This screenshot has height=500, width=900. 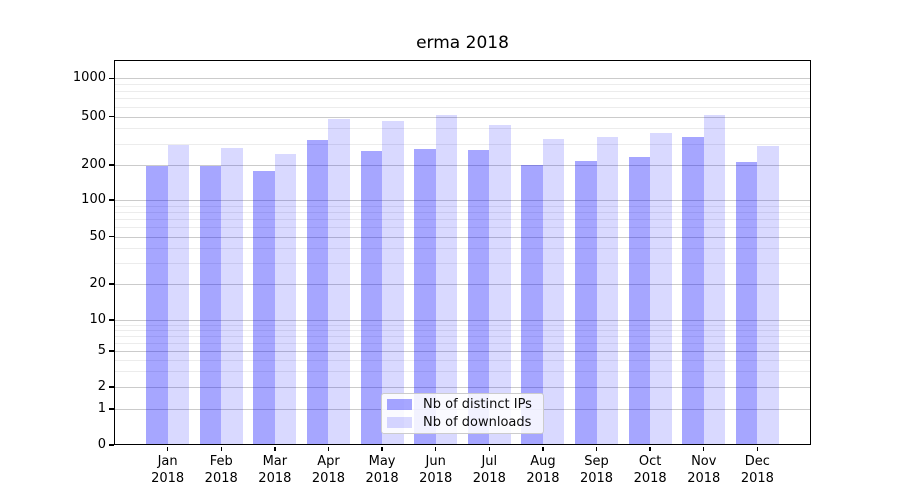 I want to click on legend-swatch-downloads, so click(x=399, y=422).